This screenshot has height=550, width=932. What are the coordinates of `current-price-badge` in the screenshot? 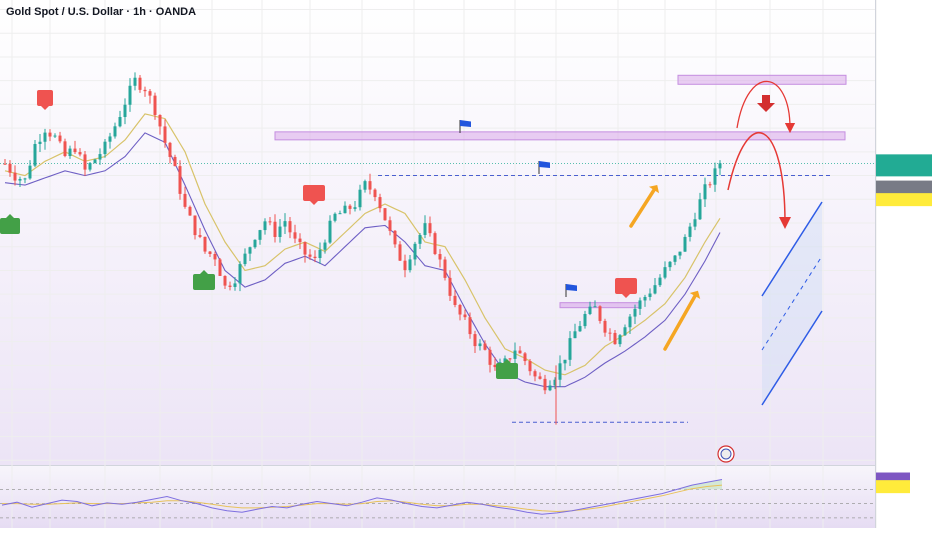 It's located at (904, 165).